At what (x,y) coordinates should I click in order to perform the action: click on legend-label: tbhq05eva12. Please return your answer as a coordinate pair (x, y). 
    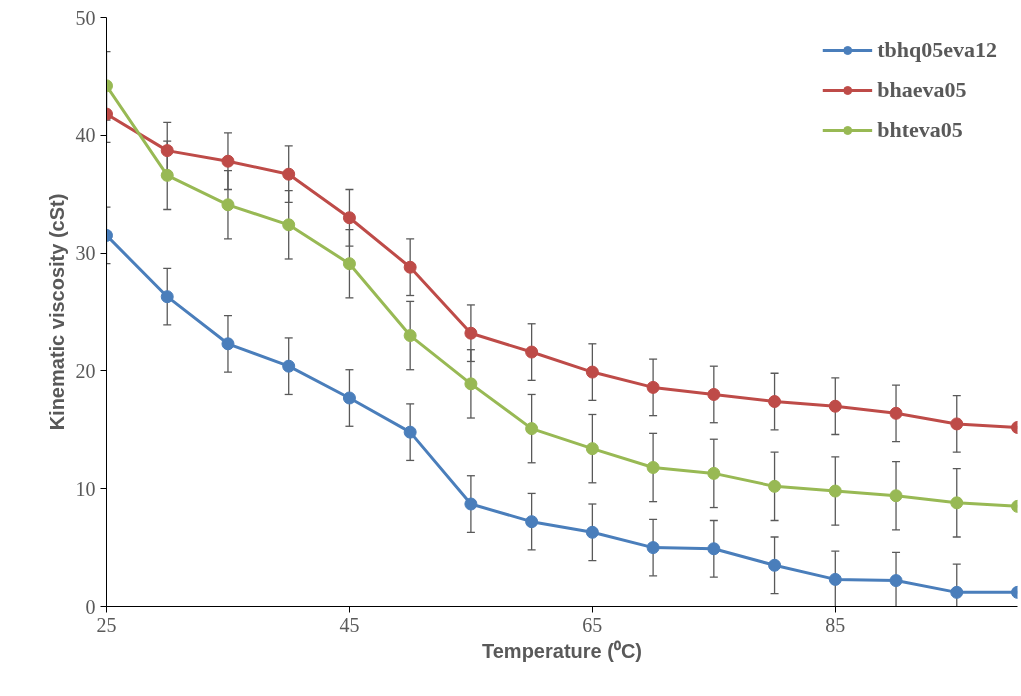
    Looking at the image, I should click on (937, 50).